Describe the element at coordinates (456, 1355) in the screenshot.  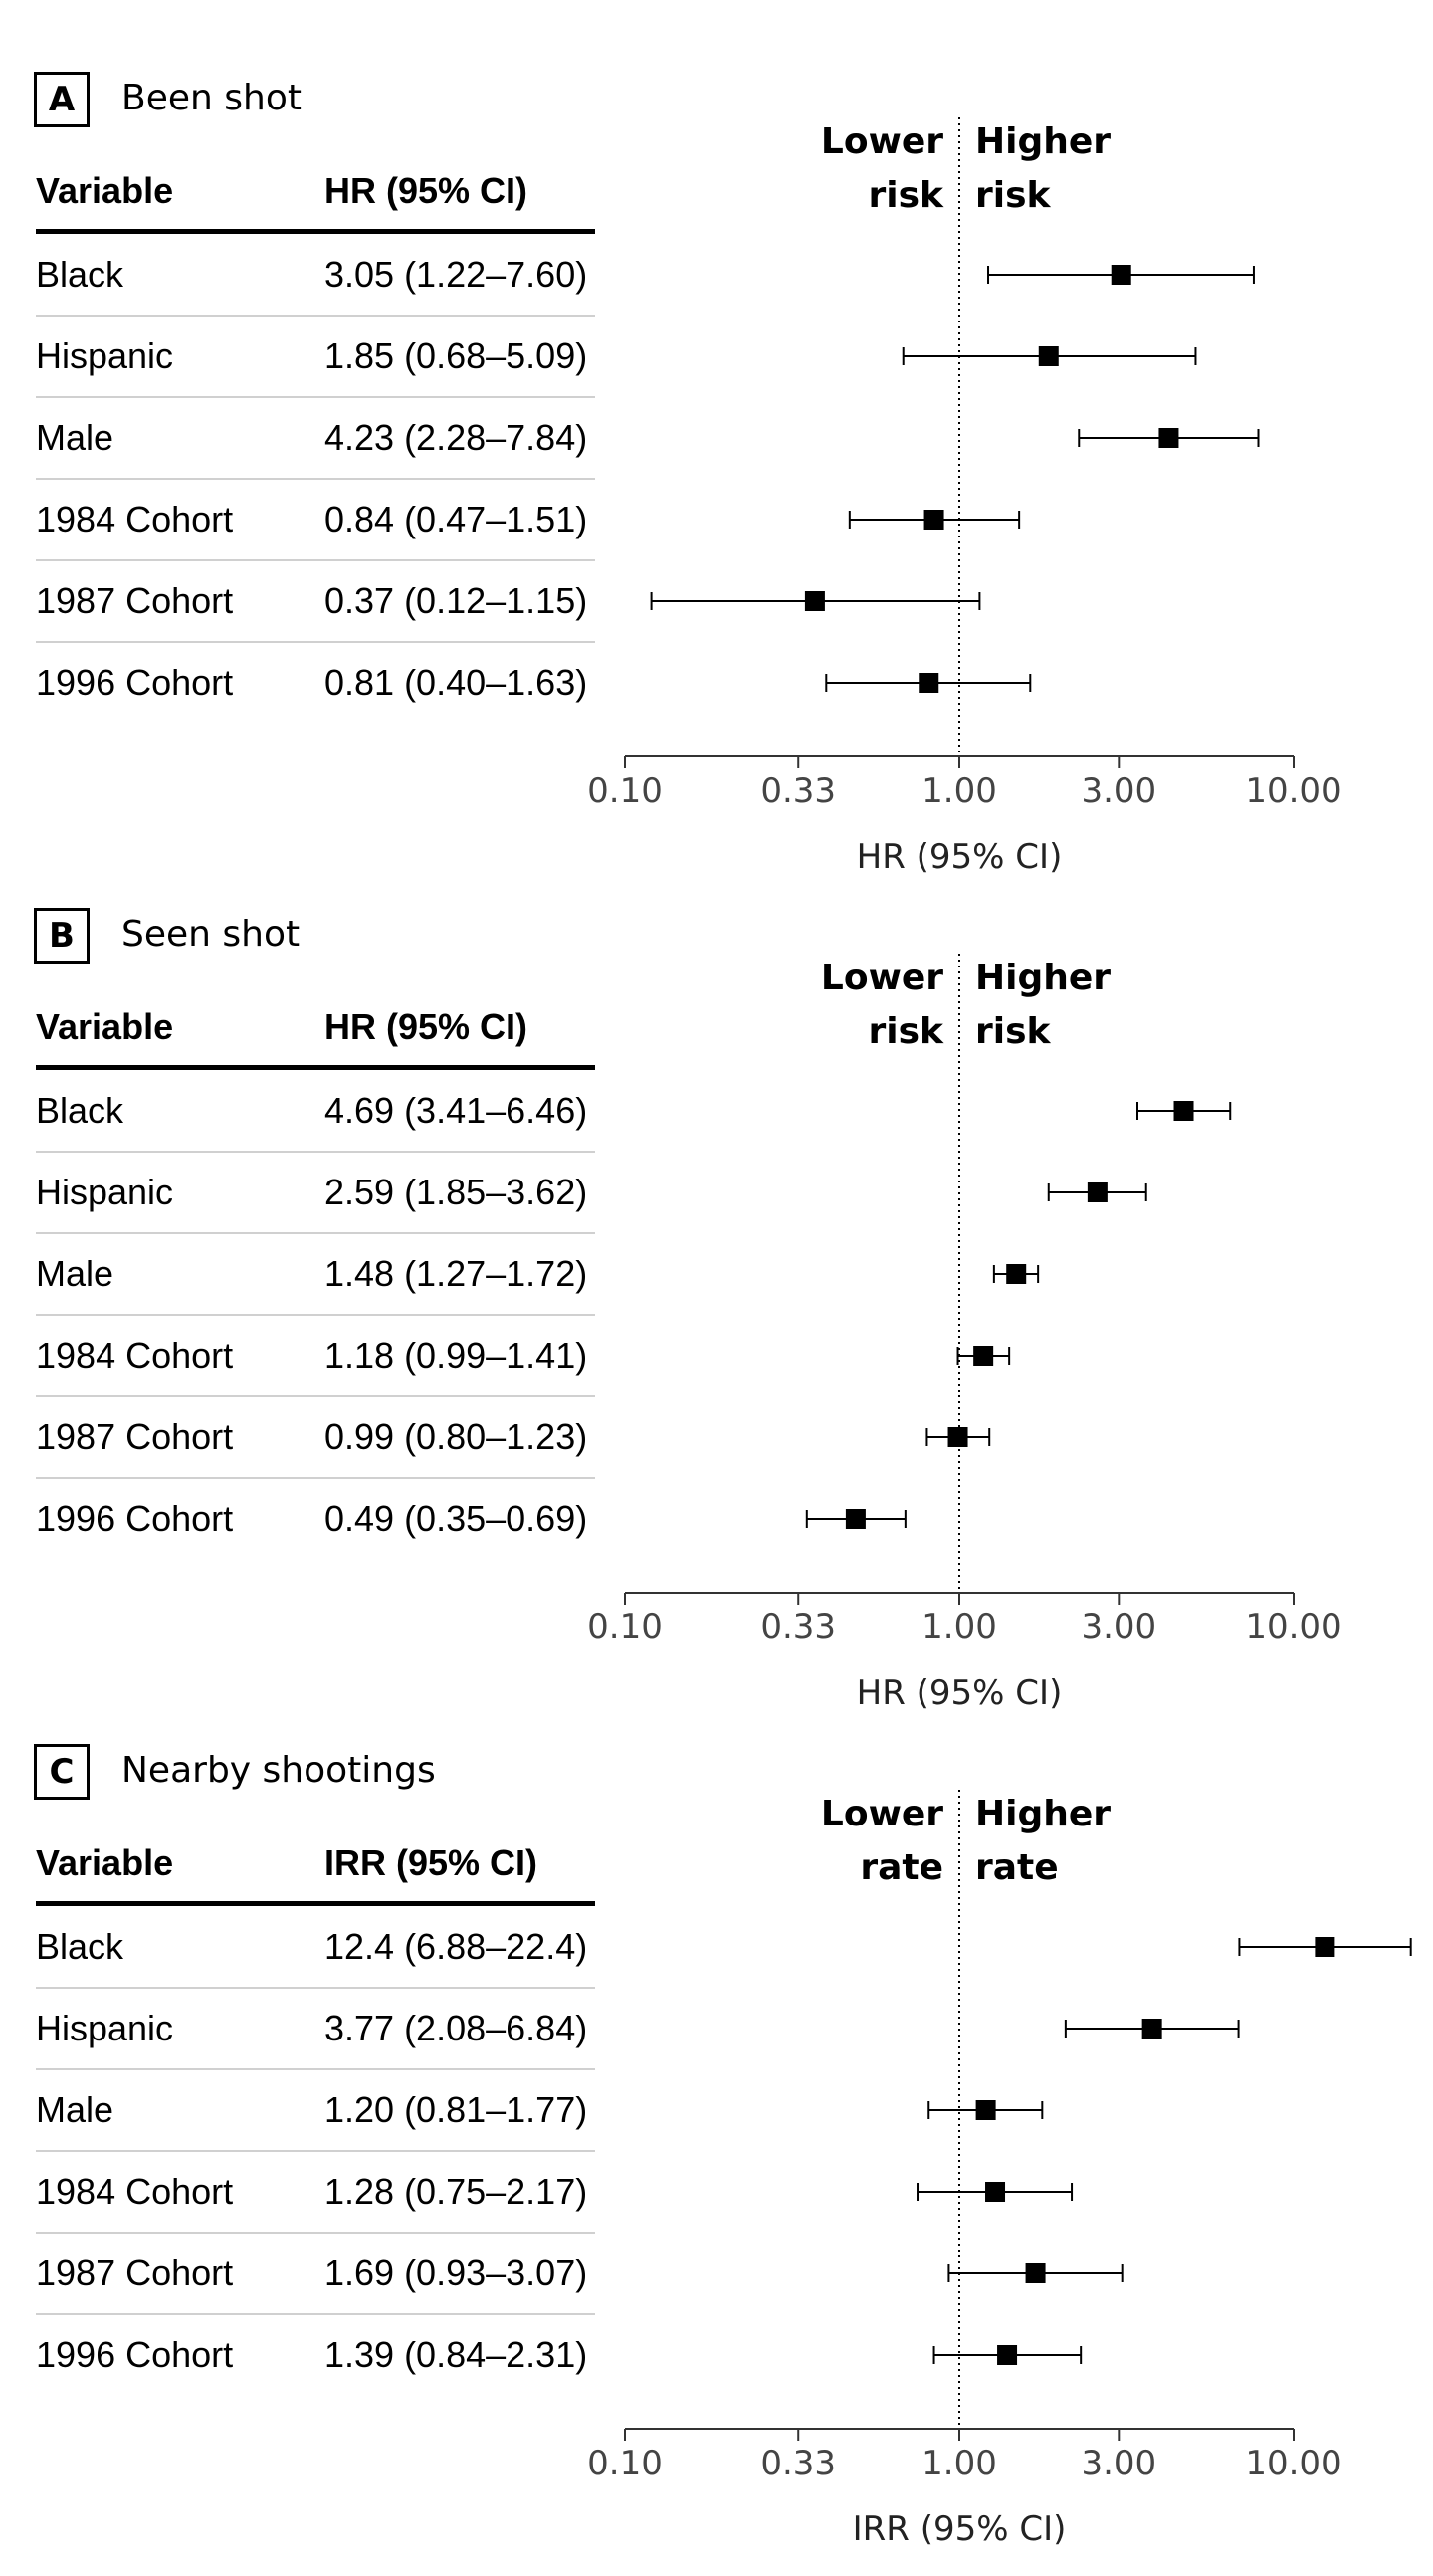
I see `row-estimate: 1.18 (0.99–1.41)` at that location.